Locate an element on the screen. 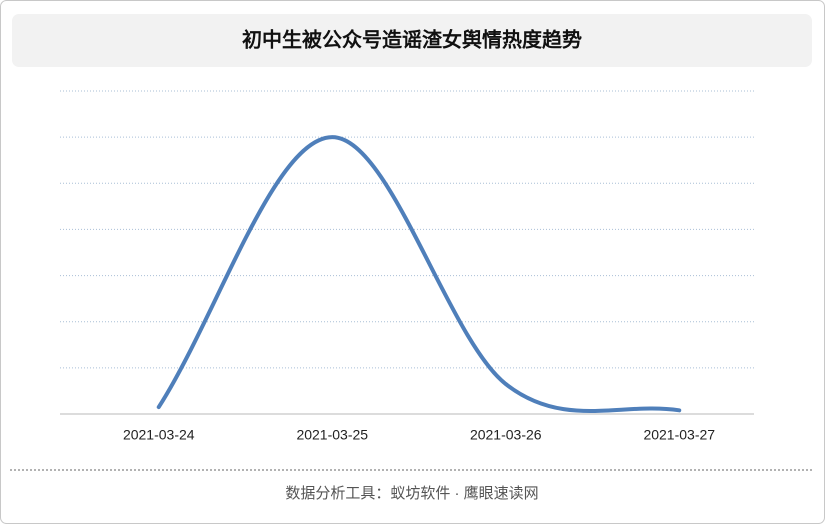 This screenshot has height=524, width=825. footer: 数据分析工具：蚁坊软件 · 鹰眼速读网 is located at coordinates (411, 493).